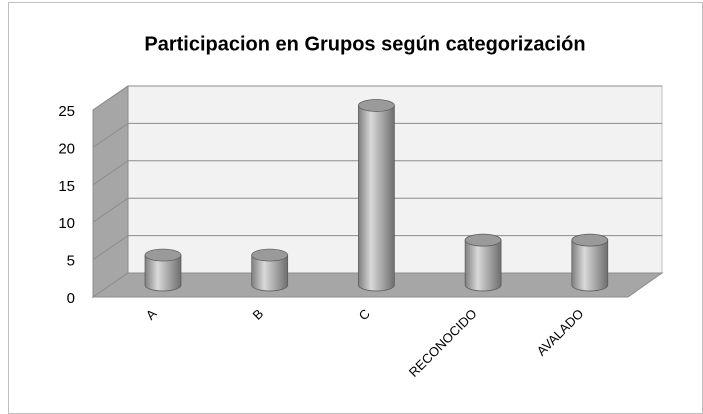  Describe the element at coordinates (66, 148) in the screenshot. I see `y-tick-label: 20` at that location.